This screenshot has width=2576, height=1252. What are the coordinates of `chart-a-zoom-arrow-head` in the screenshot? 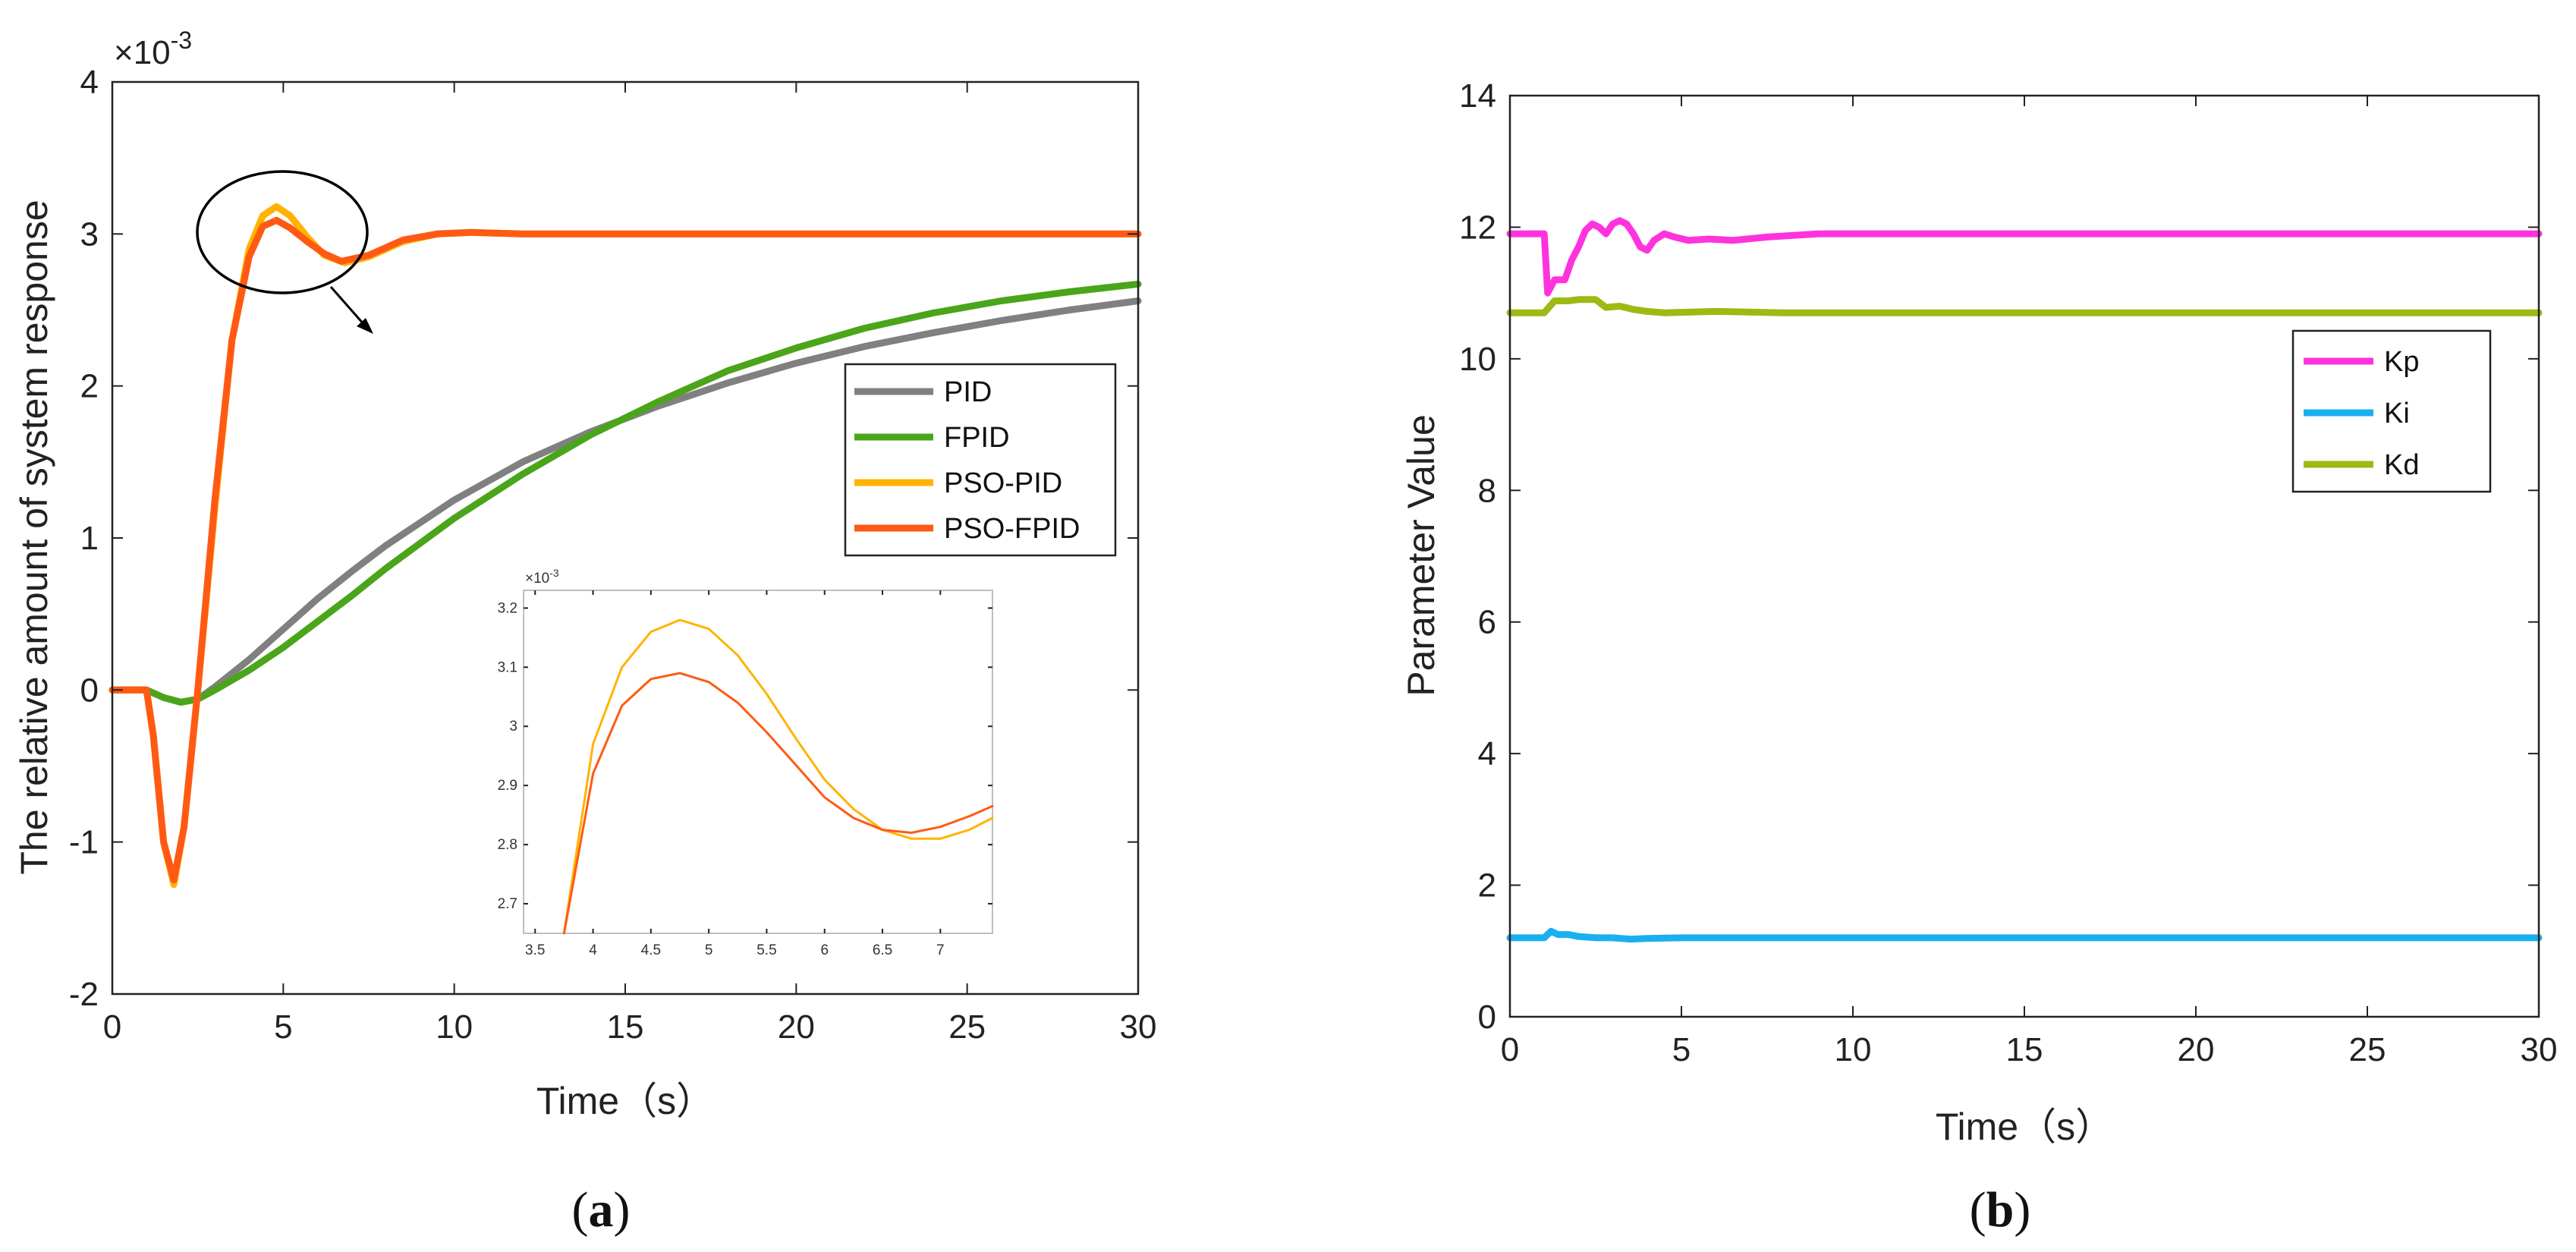 It's located at (365, 326).